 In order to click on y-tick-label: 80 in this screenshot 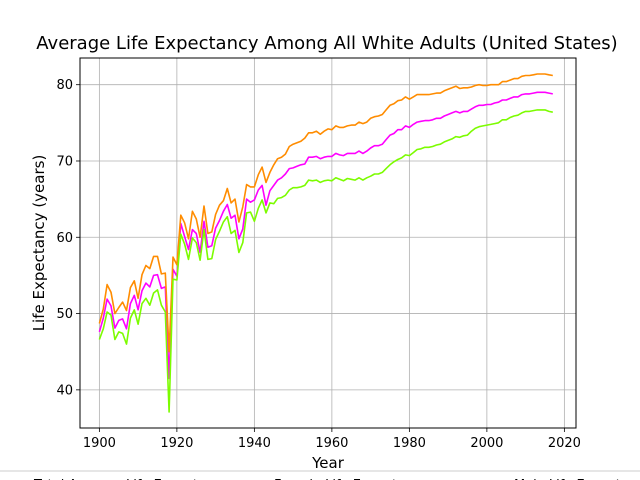, I will do `click(64, 85)`.